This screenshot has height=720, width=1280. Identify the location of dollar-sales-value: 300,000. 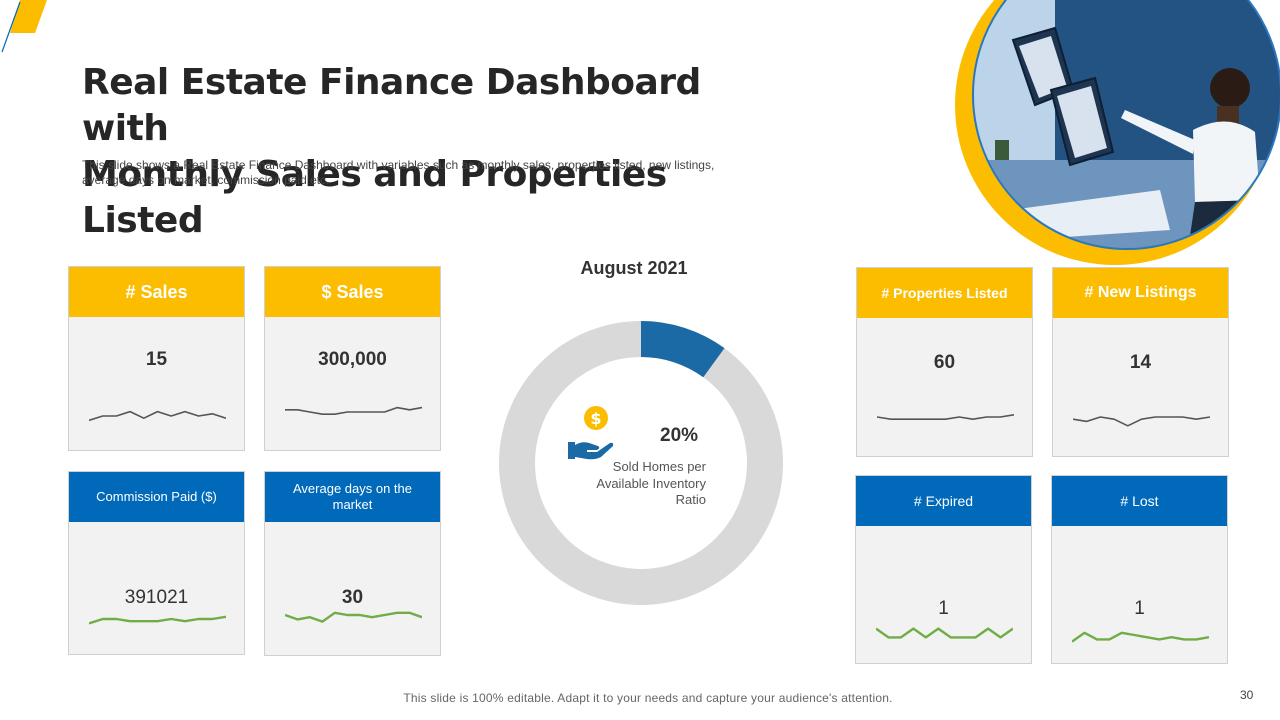
(352, 359).